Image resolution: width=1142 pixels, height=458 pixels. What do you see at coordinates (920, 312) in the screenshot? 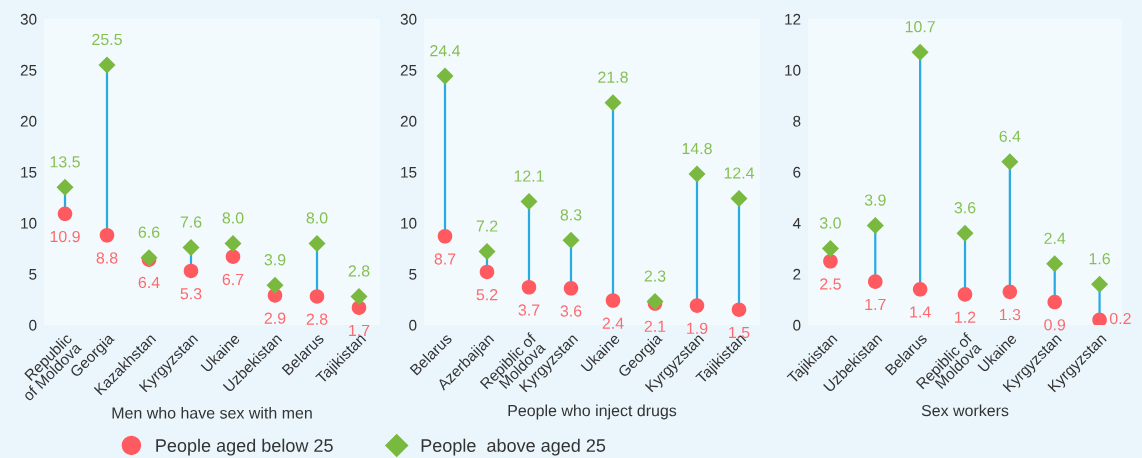
I see `data-label: 1.4` at bounding box center [920, 312].